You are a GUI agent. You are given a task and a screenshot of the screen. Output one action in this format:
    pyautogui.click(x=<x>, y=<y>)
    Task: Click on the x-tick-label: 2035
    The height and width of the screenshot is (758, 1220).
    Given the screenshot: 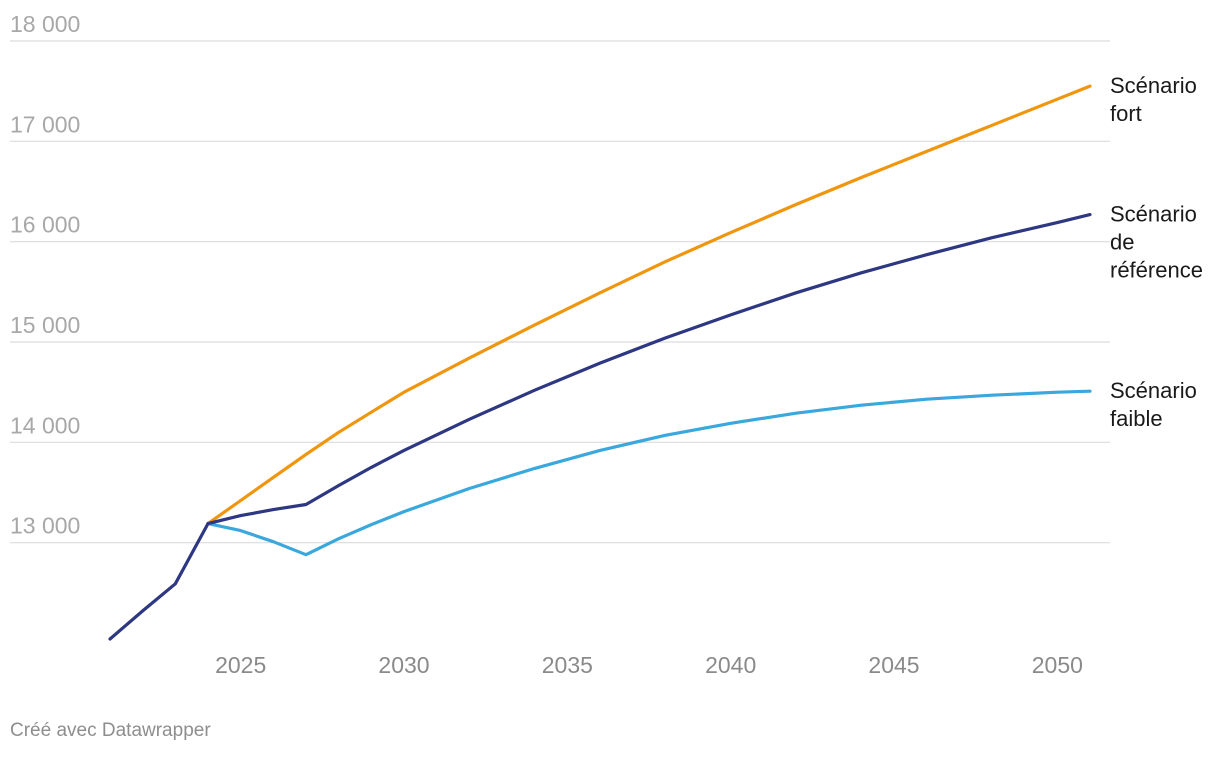 What is the action you would take?
    pyautogui.click(x=567, y=665)
    